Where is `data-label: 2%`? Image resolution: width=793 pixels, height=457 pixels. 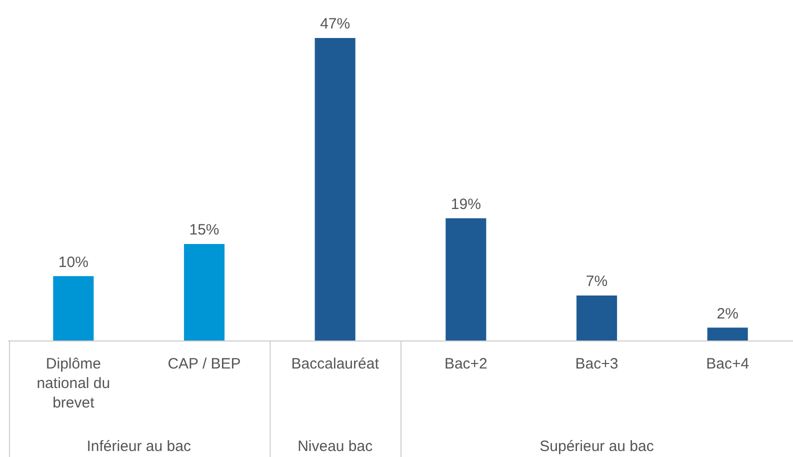
data-label: 2% is located at coordinates (727, 313).